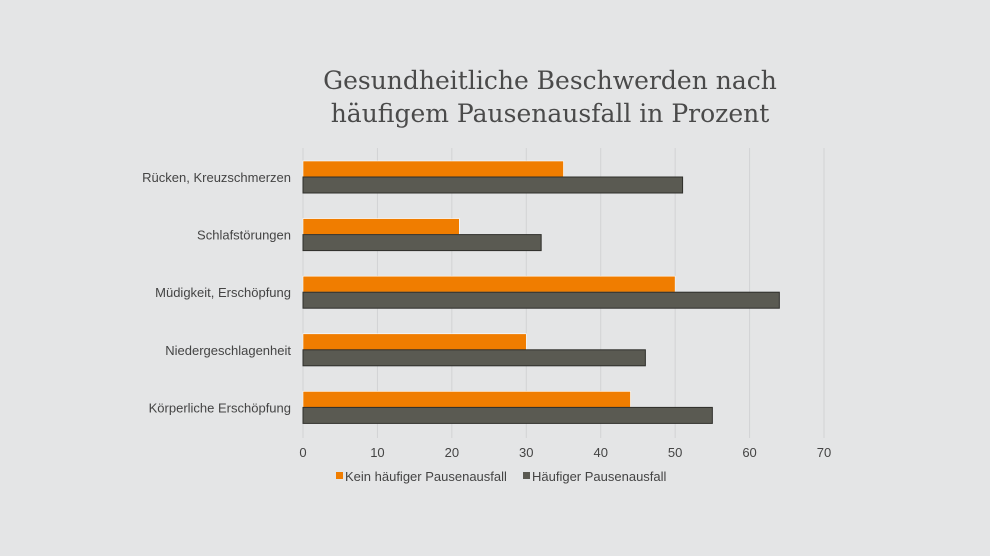 This screenshot has height=556, width=990. Describe the element at coordinates (675, 452) in the screenshot. I see `x-tick-label: 50` at that location.